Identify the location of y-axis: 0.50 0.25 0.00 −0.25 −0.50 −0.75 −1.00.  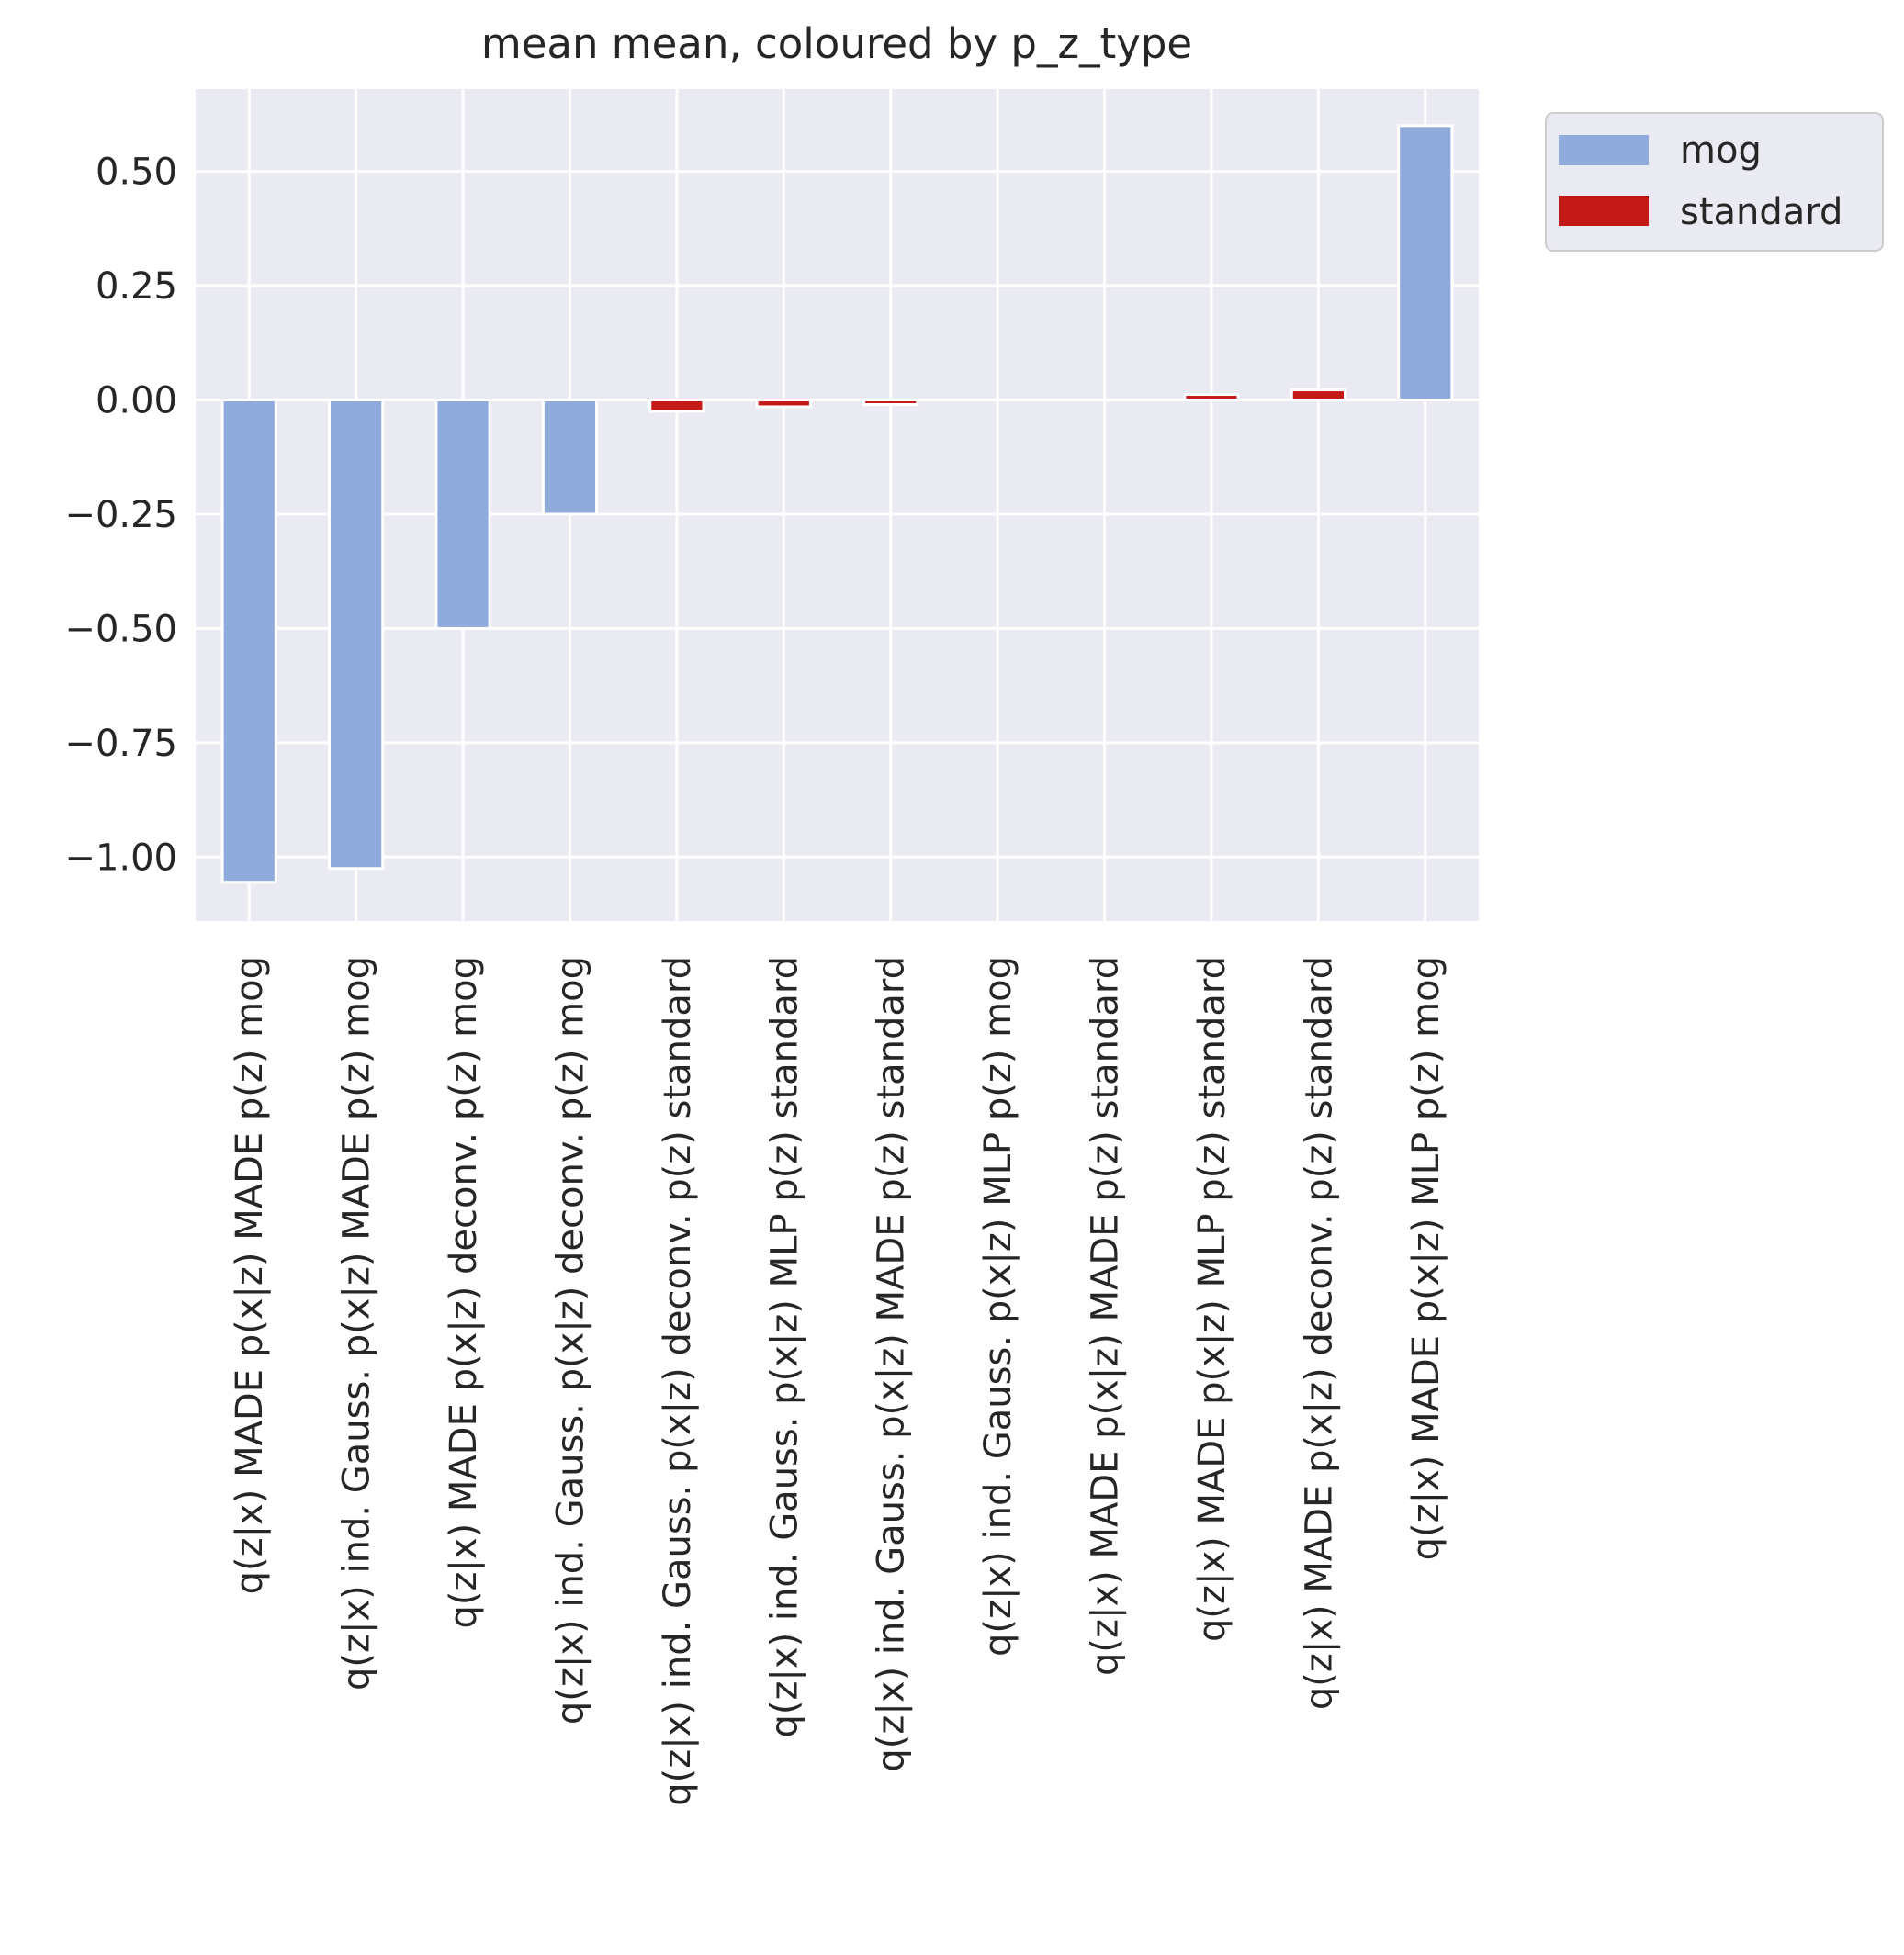
(120, 516).